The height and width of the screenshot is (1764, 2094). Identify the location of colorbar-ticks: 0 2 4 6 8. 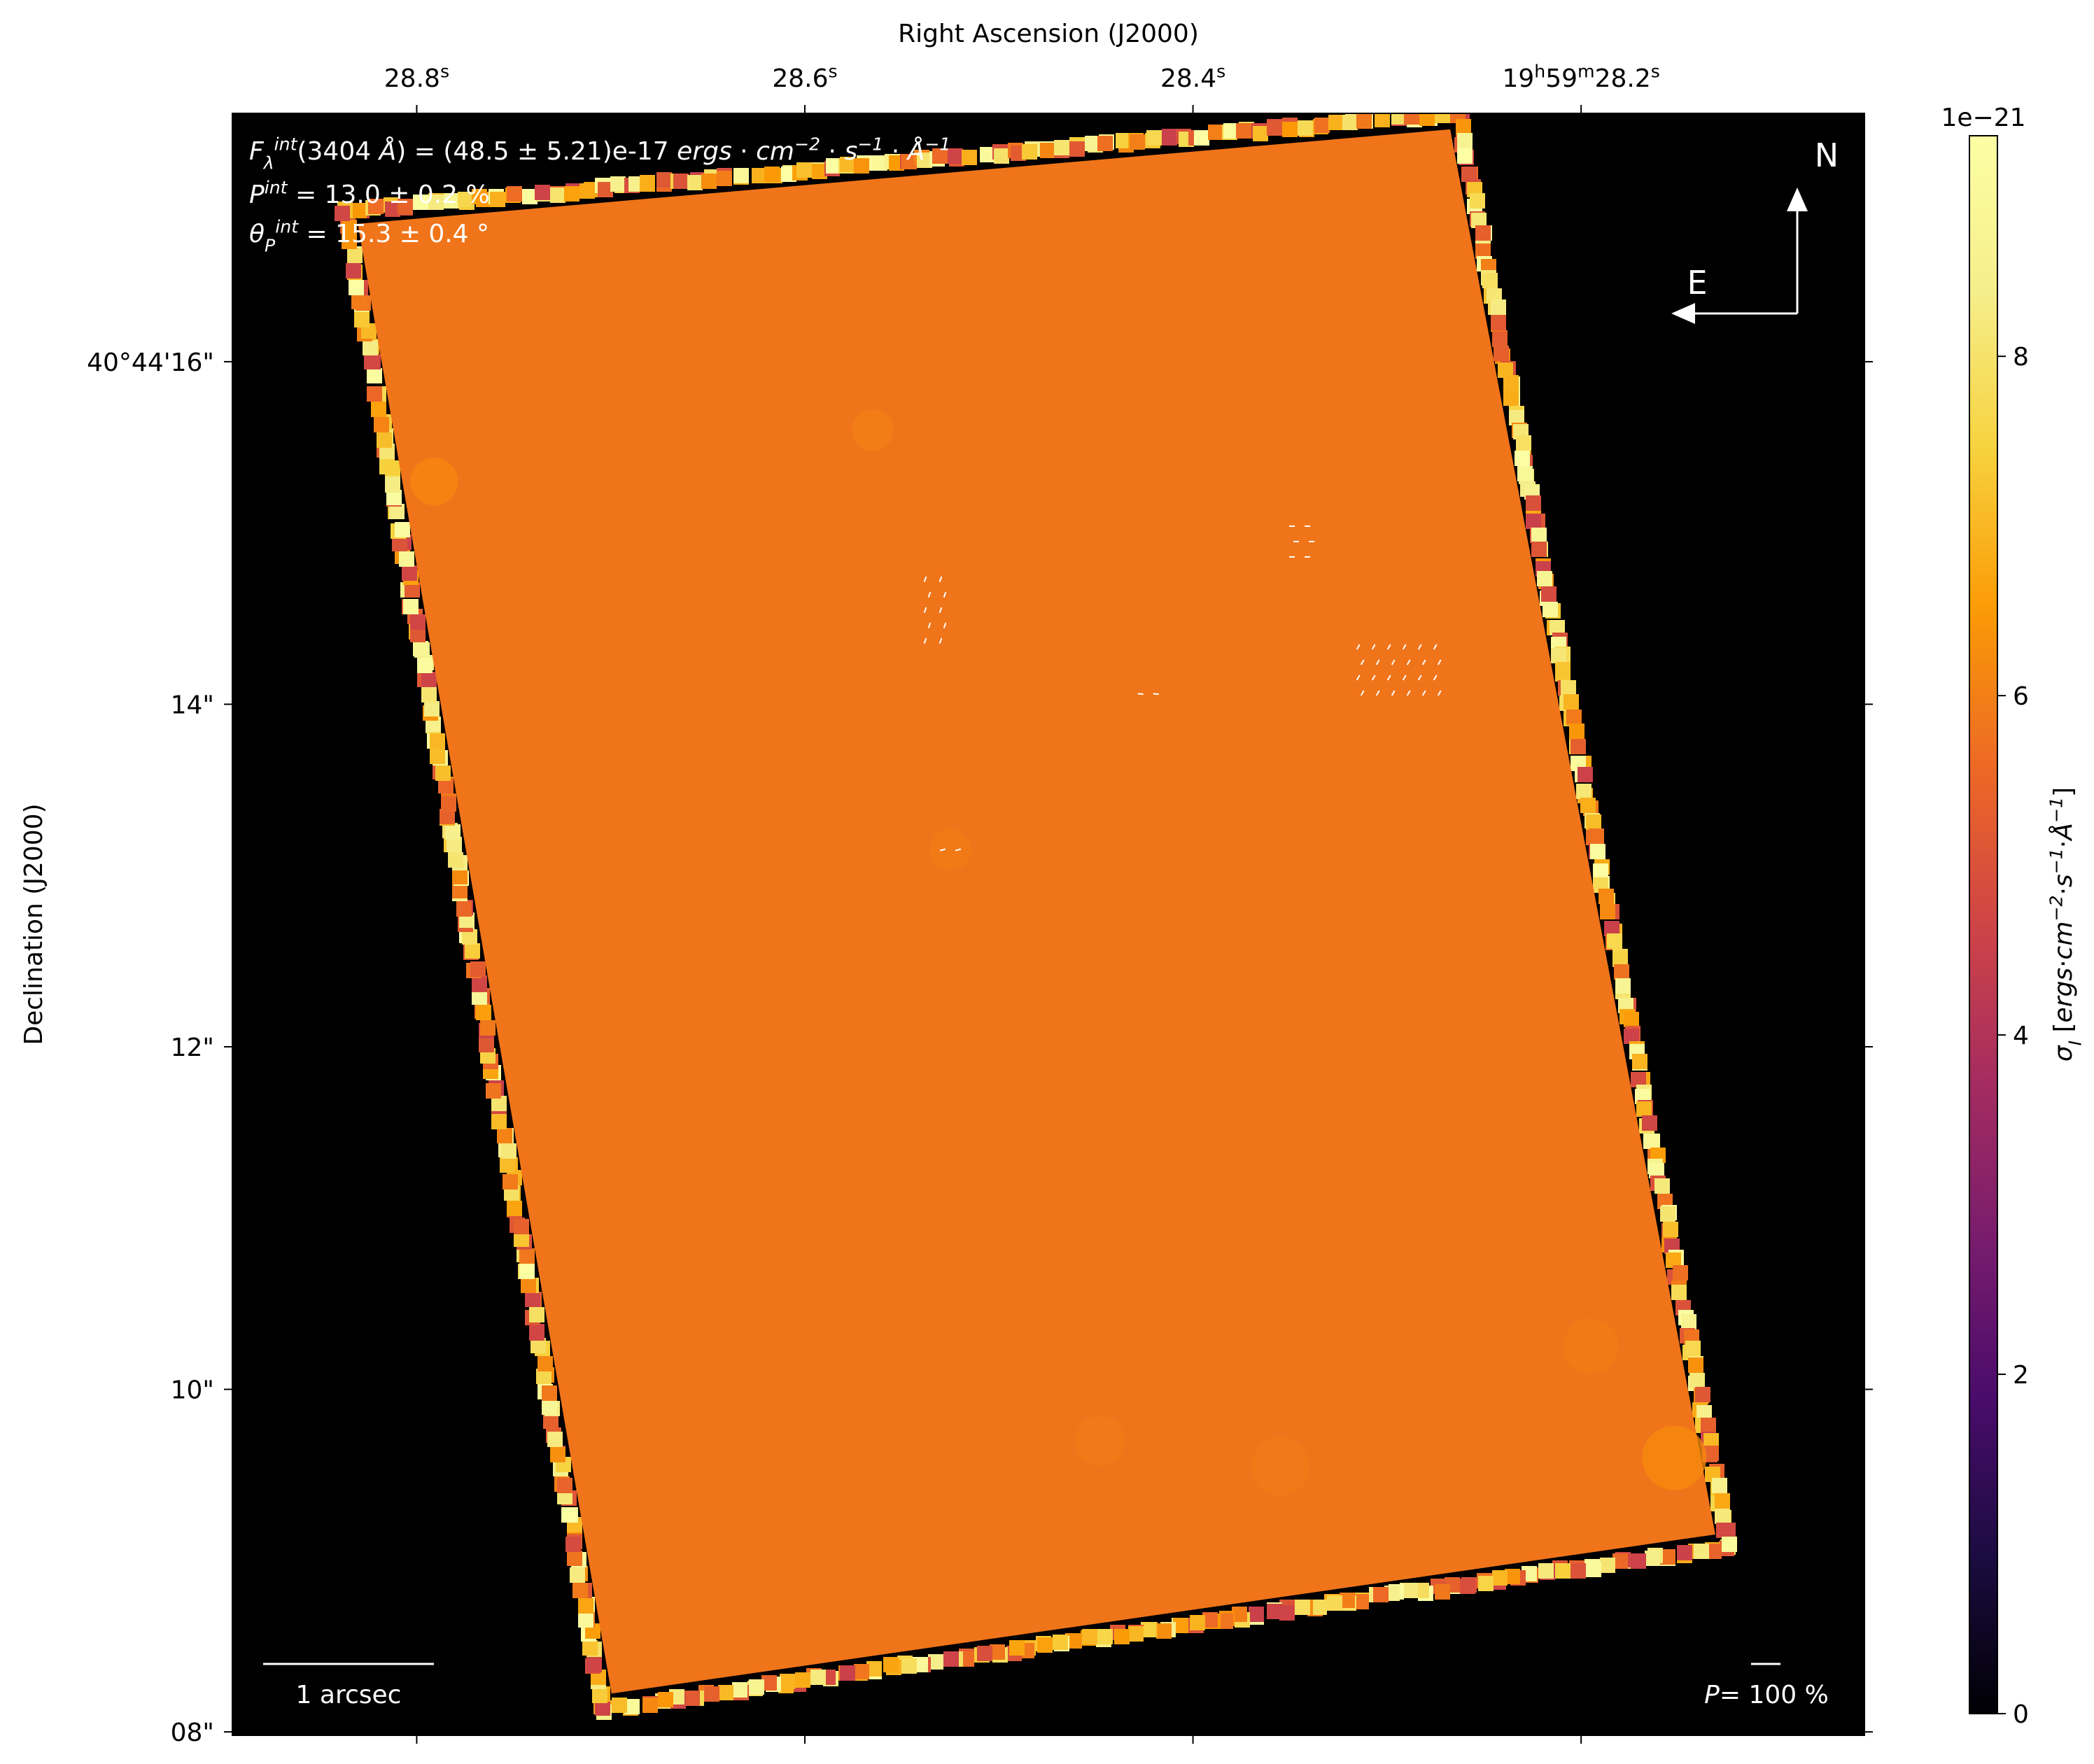
(2013, 1036).